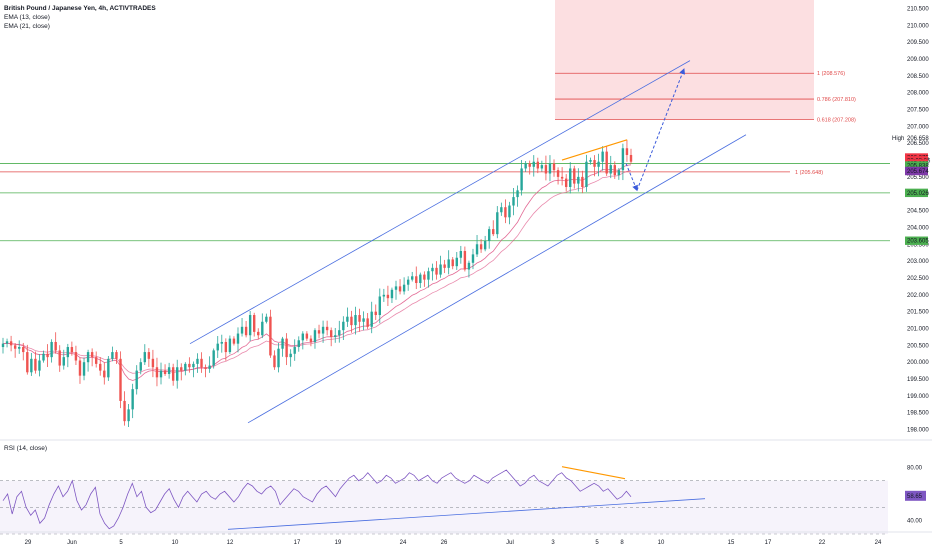  I want to click on time-tick-label: 24, so click(878, 543).